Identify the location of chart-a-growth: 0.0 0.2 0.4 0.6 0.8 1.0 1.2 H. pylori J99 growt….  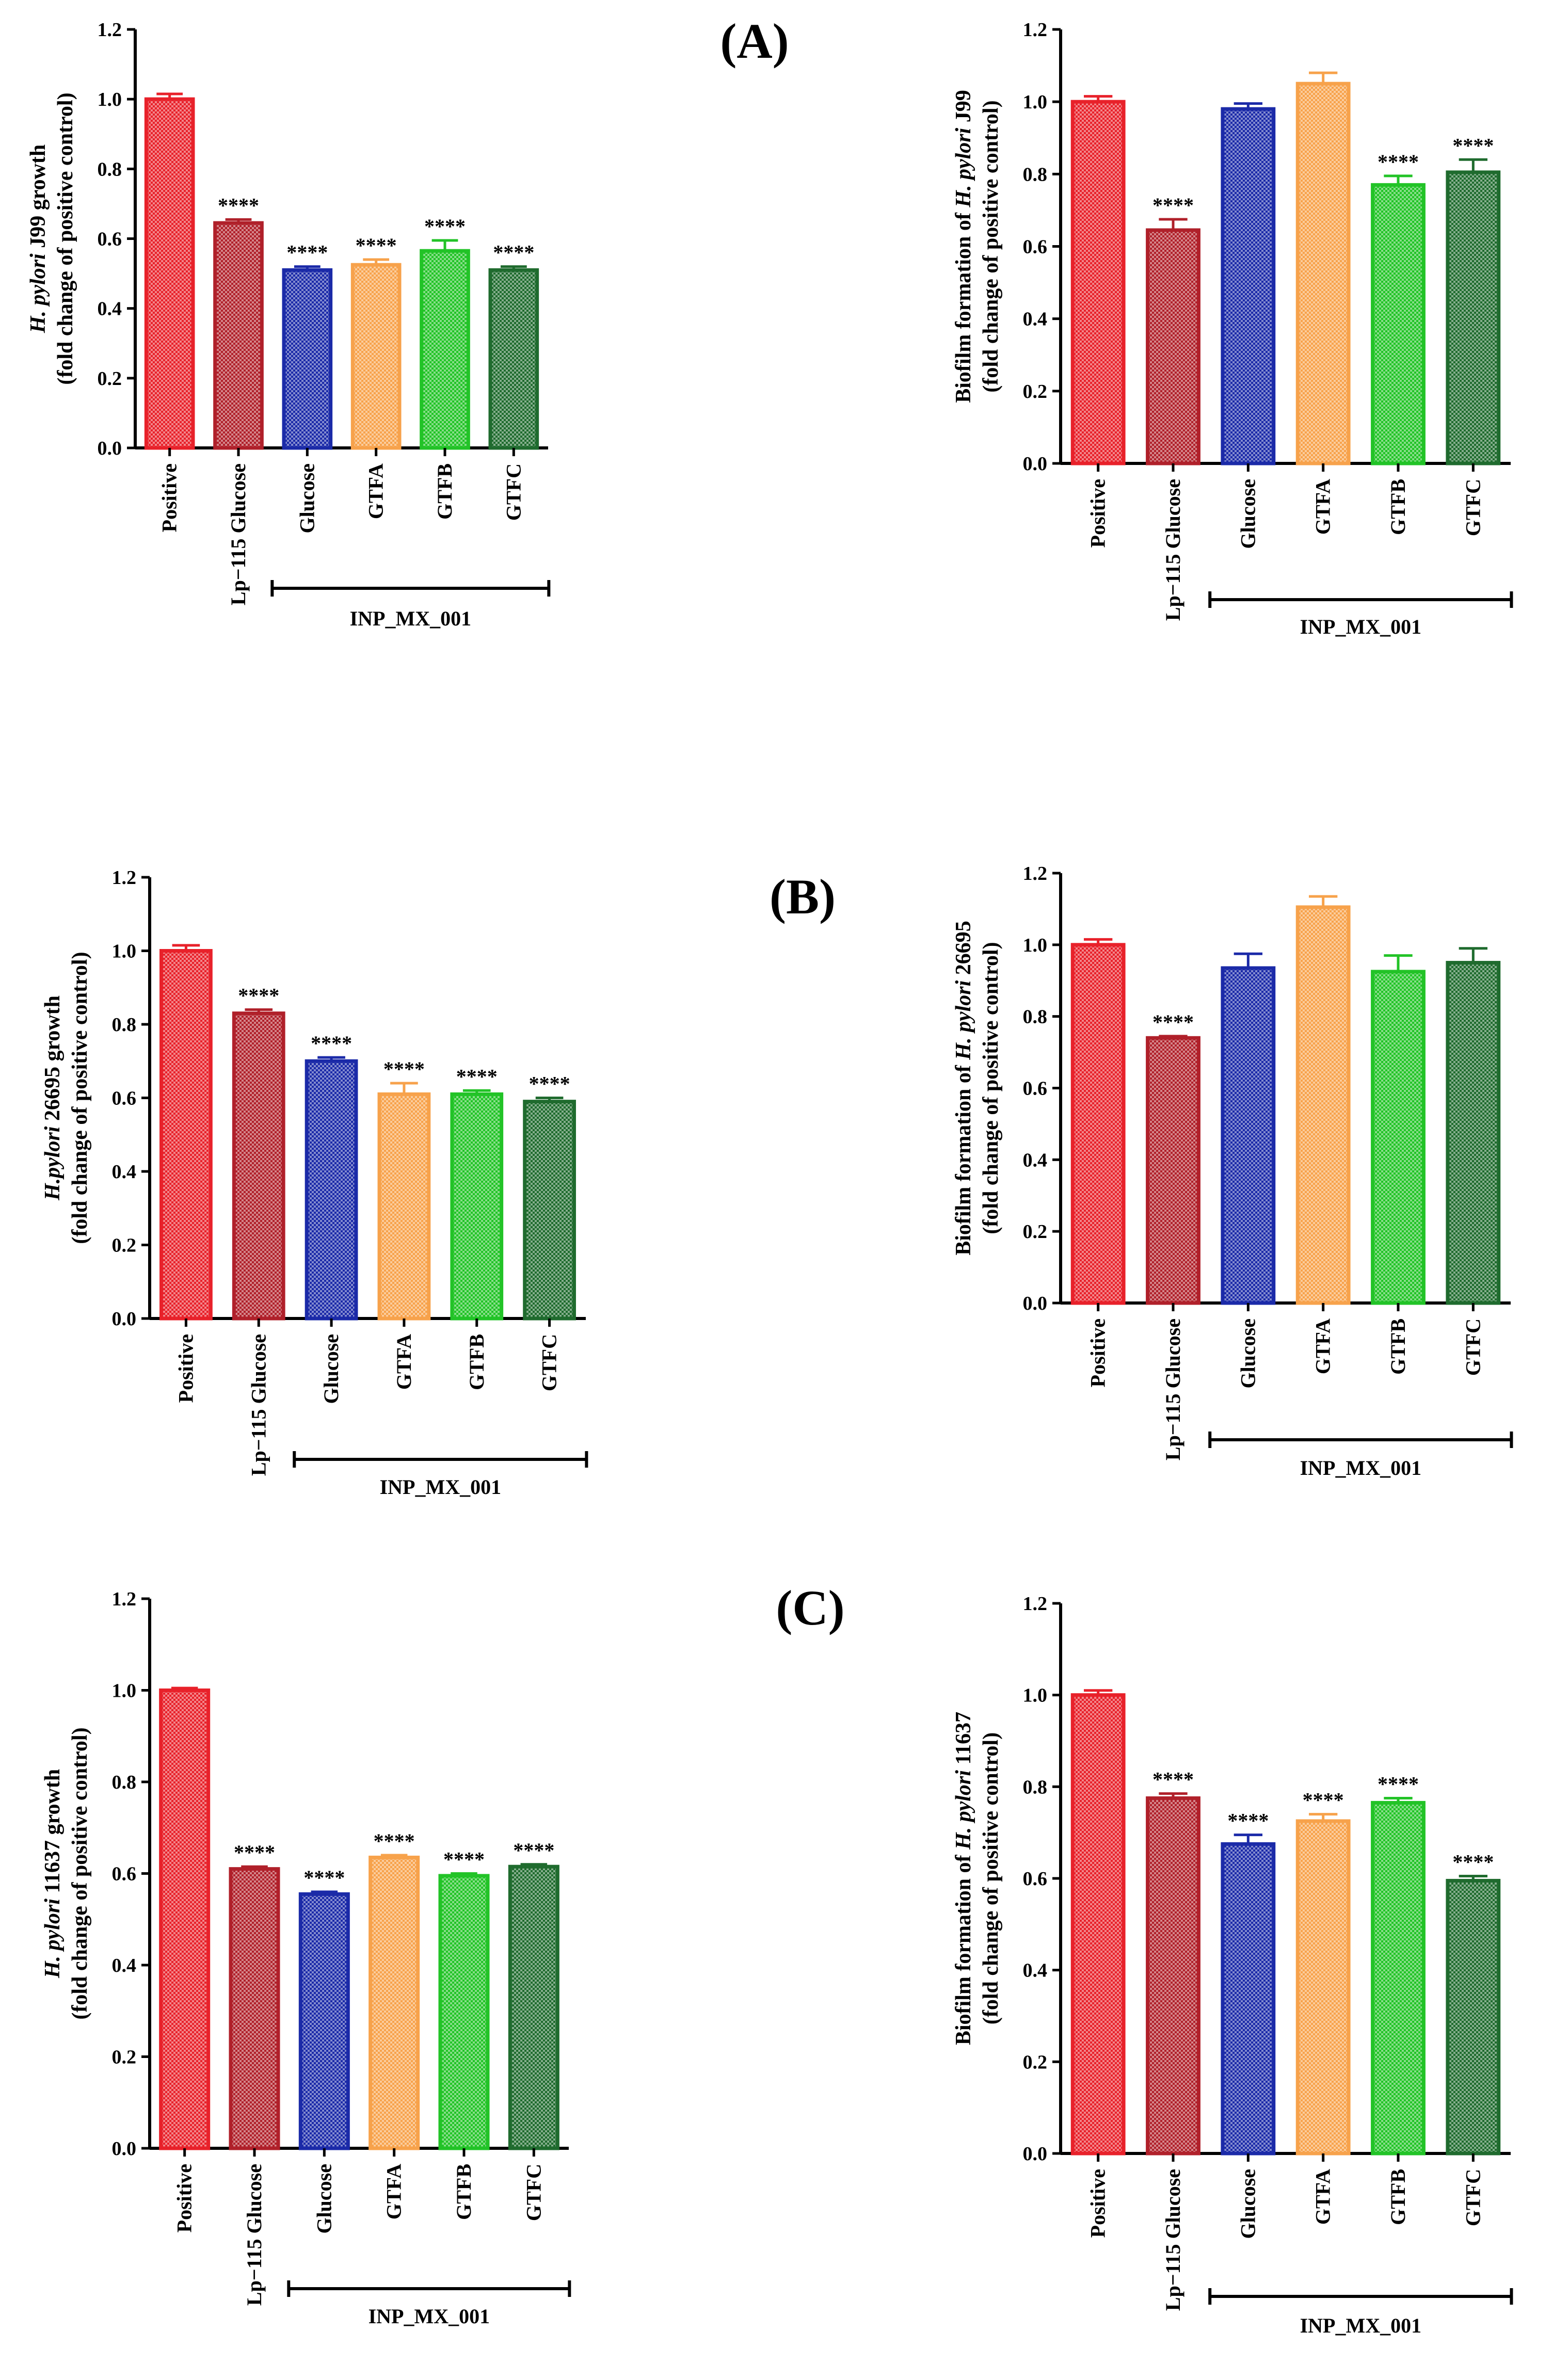
(288, 324).